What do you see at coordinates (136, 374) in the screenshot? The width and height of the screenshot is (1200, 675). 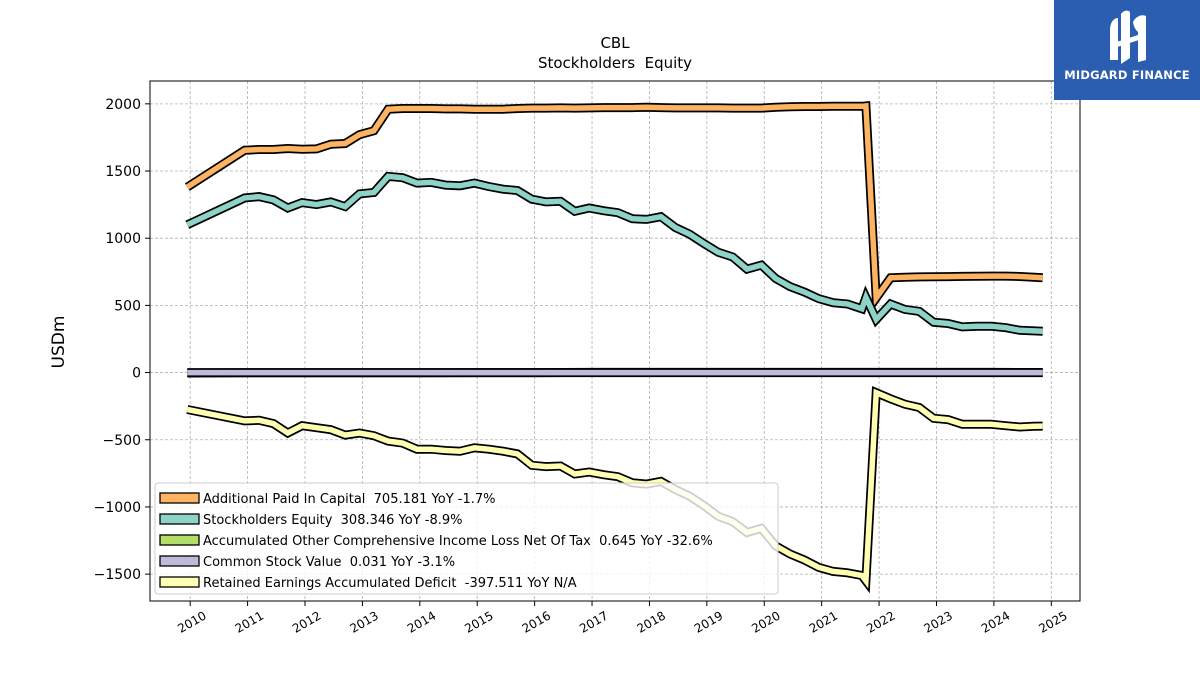 I see `y-tick-label: 0` at bounding box center [136, 374].